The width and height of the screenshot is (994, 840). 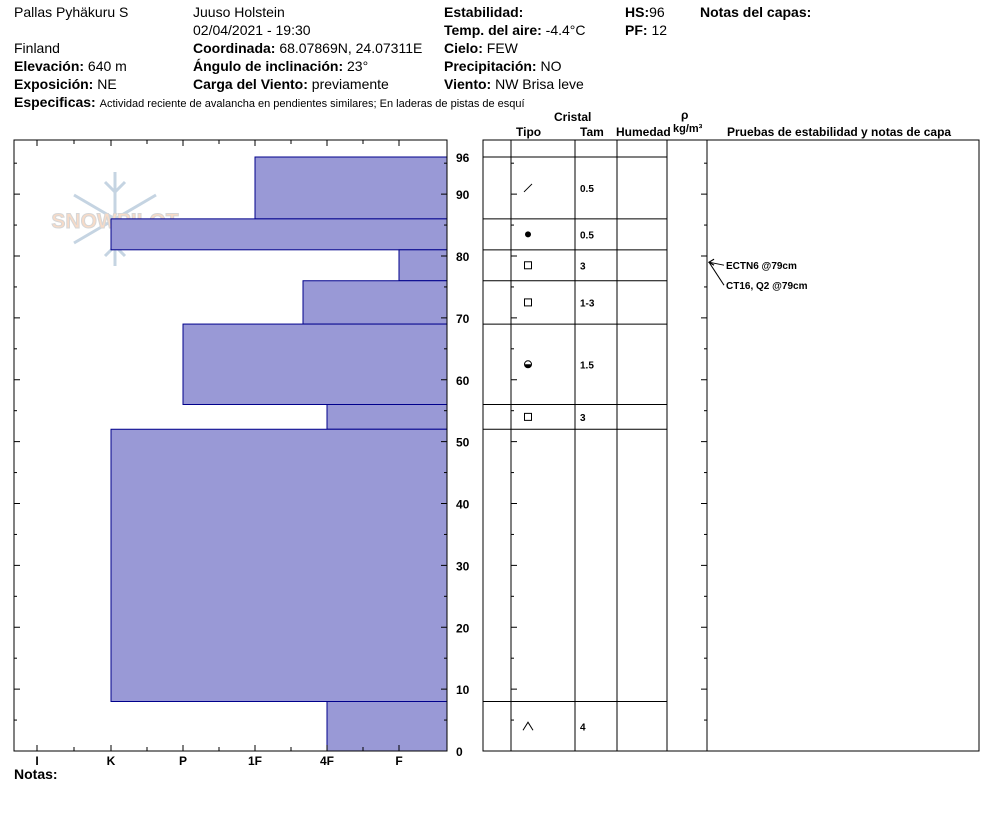 I want to click on location: Pallas Pyhäkuru S, so click(x=71, y=12).